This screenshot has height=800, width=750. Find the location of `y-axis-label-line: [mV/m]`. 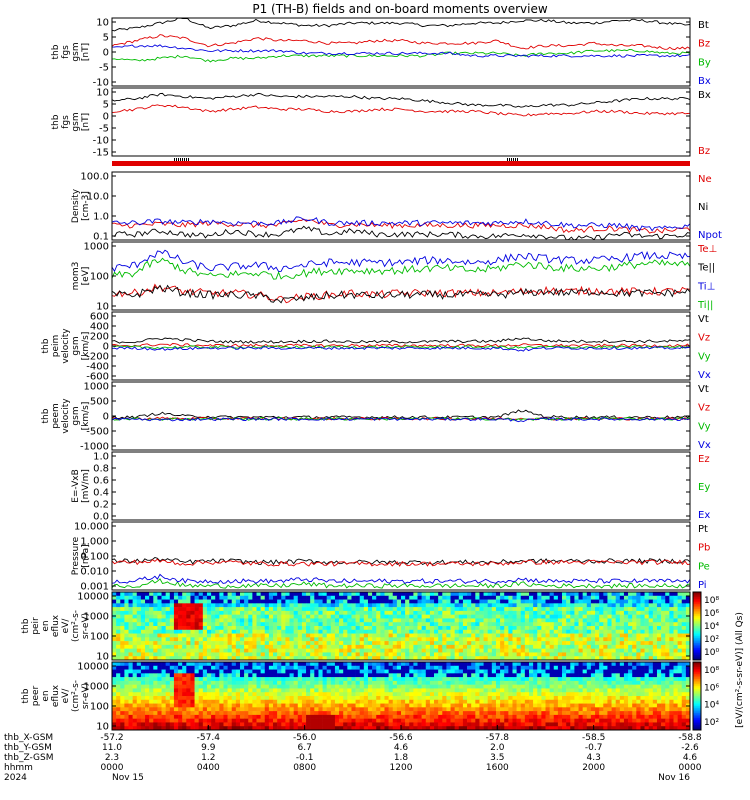

y-axis-label-line: [mV/m] is located at coordinates (86, 486).